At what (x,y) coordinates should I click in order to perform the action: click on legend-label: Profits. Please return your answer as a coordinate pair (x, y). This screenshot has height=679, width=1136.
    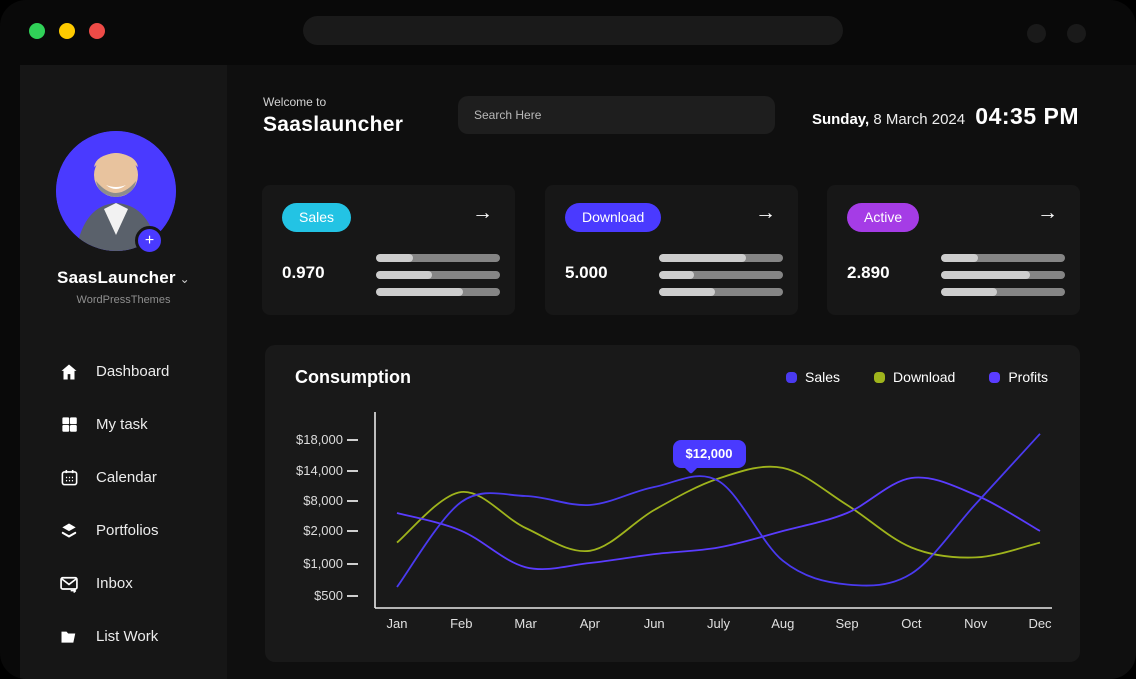
    Looking at the image, I should click on (1028, 377).